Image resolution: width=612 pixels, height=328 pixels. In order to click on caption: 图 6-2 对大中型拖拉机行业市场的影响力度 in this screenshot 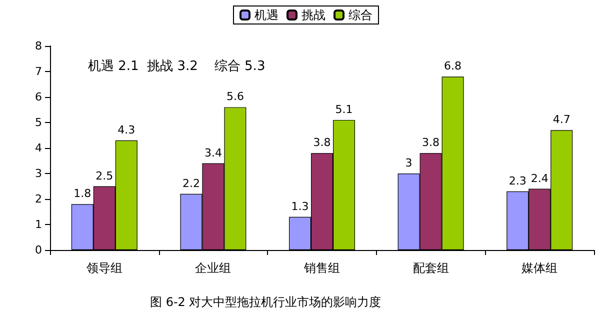, I will do `click(266, 302)`.